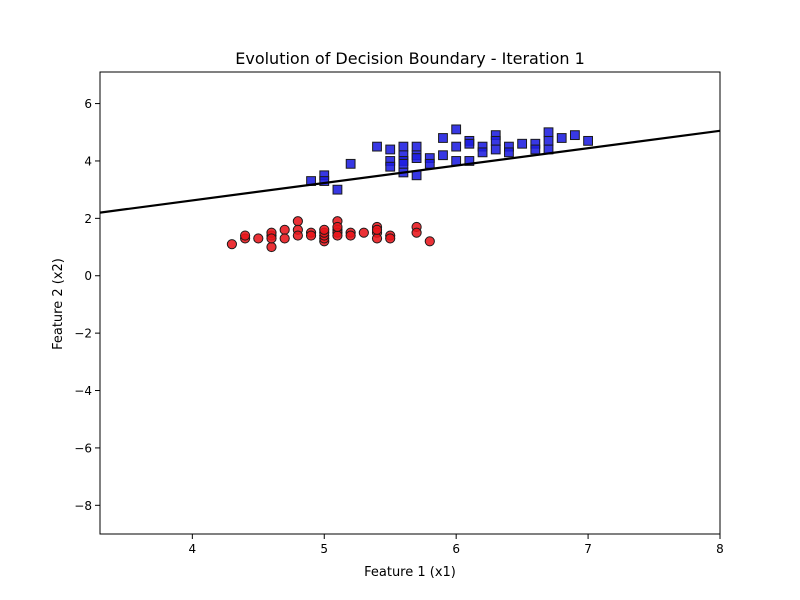 The height and width of the screenshot is (600, 800). Describe the element at coordinates (88, 219) in the screenshot. I see `y-tick-label: 2` at that location.